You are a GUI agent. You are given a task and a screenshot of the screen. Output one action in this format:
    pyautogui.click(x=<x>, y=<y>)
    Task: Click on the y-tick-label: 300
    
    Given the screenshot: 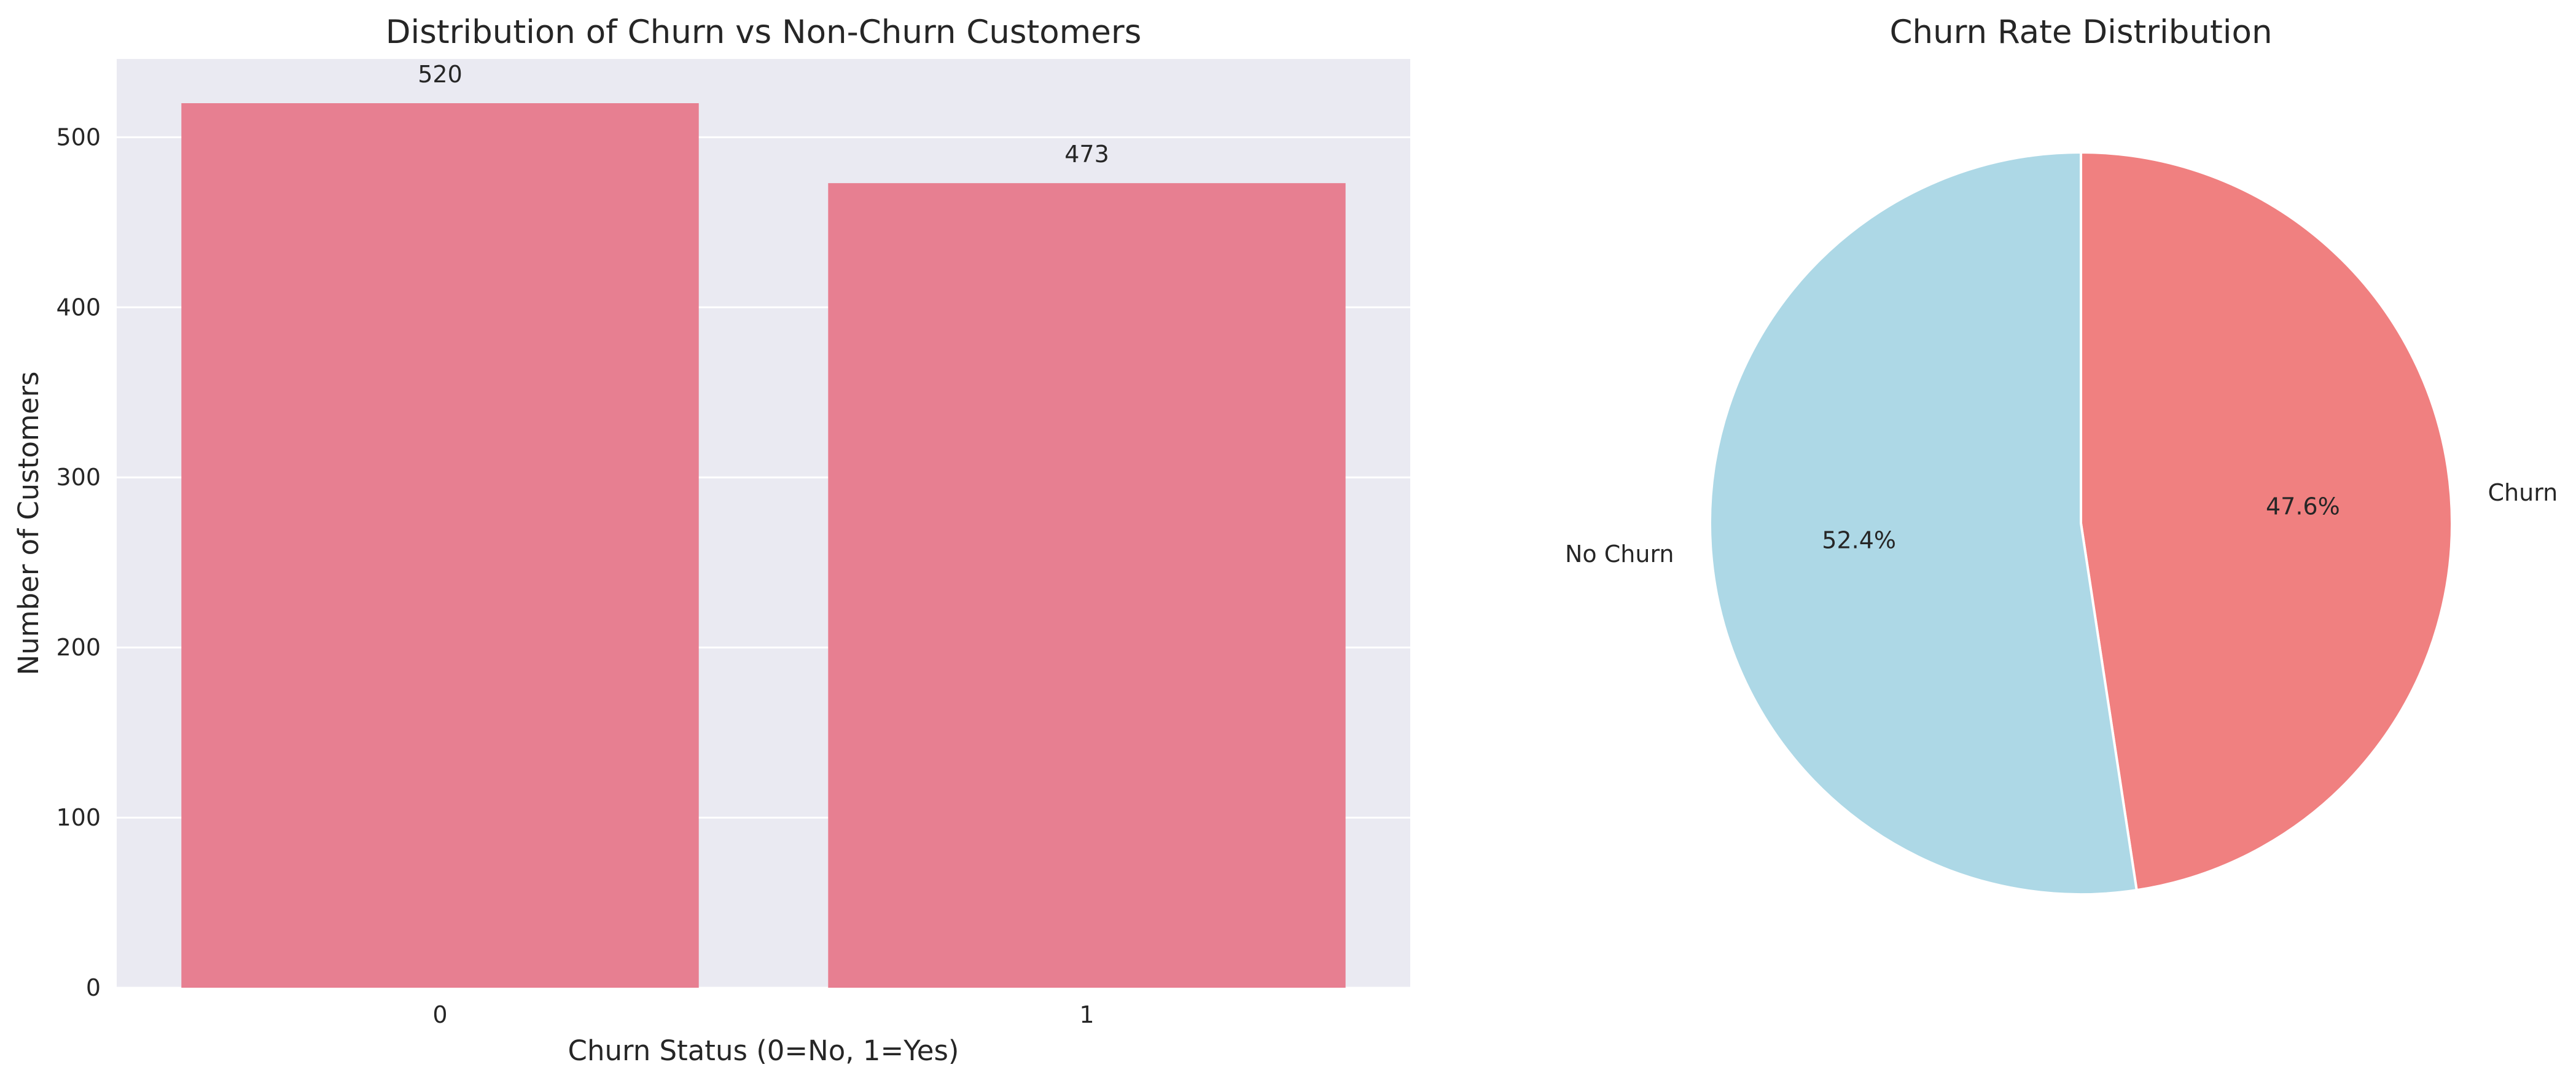 What is the action you would take?
    pyautogui.click(x=78, y=478)
    